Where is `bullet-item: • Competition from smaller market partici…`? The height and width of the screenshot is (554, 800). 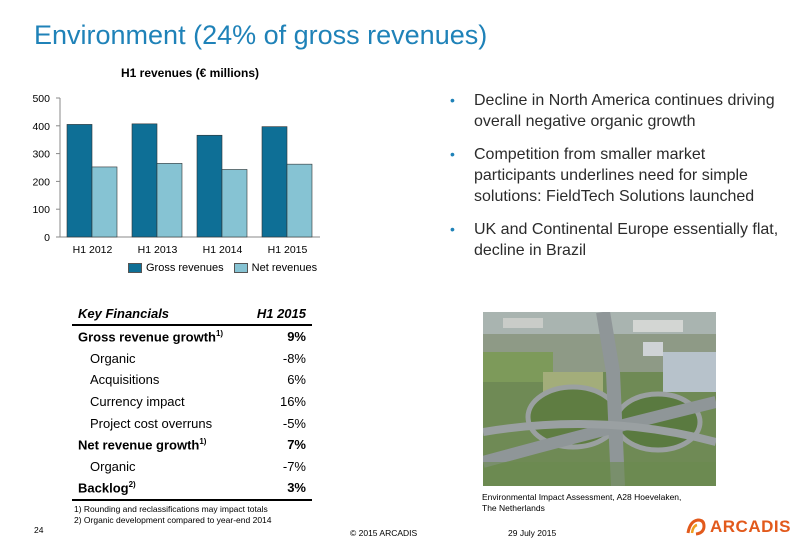
bullet-item: • Competition from smaller market partici… is located at coordinates (620, 175).